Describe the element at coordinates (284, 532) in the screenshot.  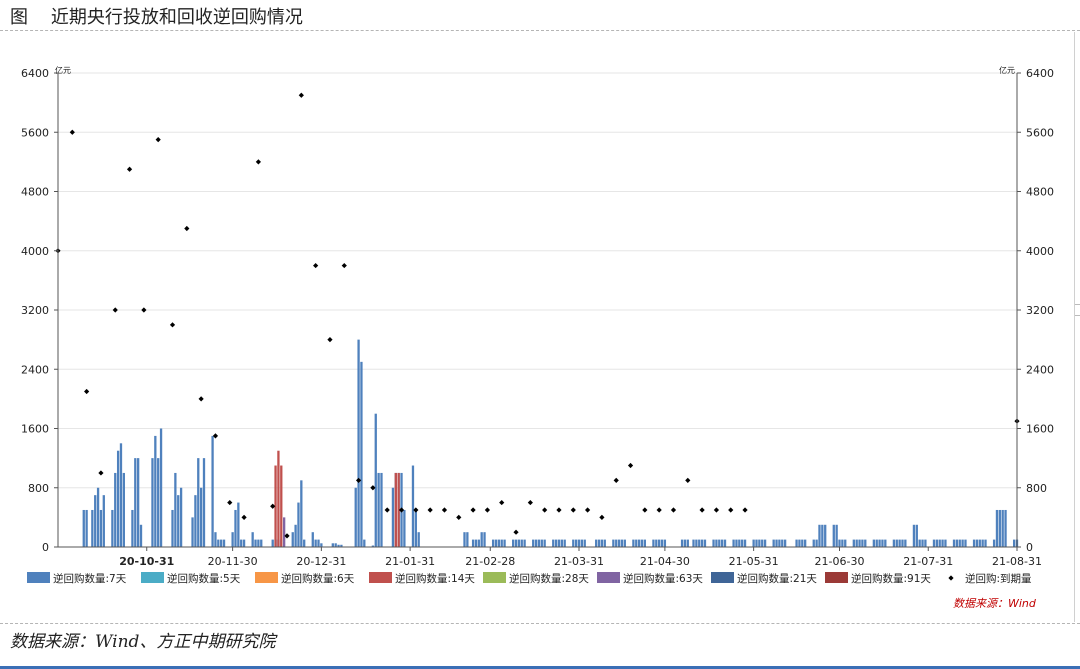
I see `bar-63d` at that location.